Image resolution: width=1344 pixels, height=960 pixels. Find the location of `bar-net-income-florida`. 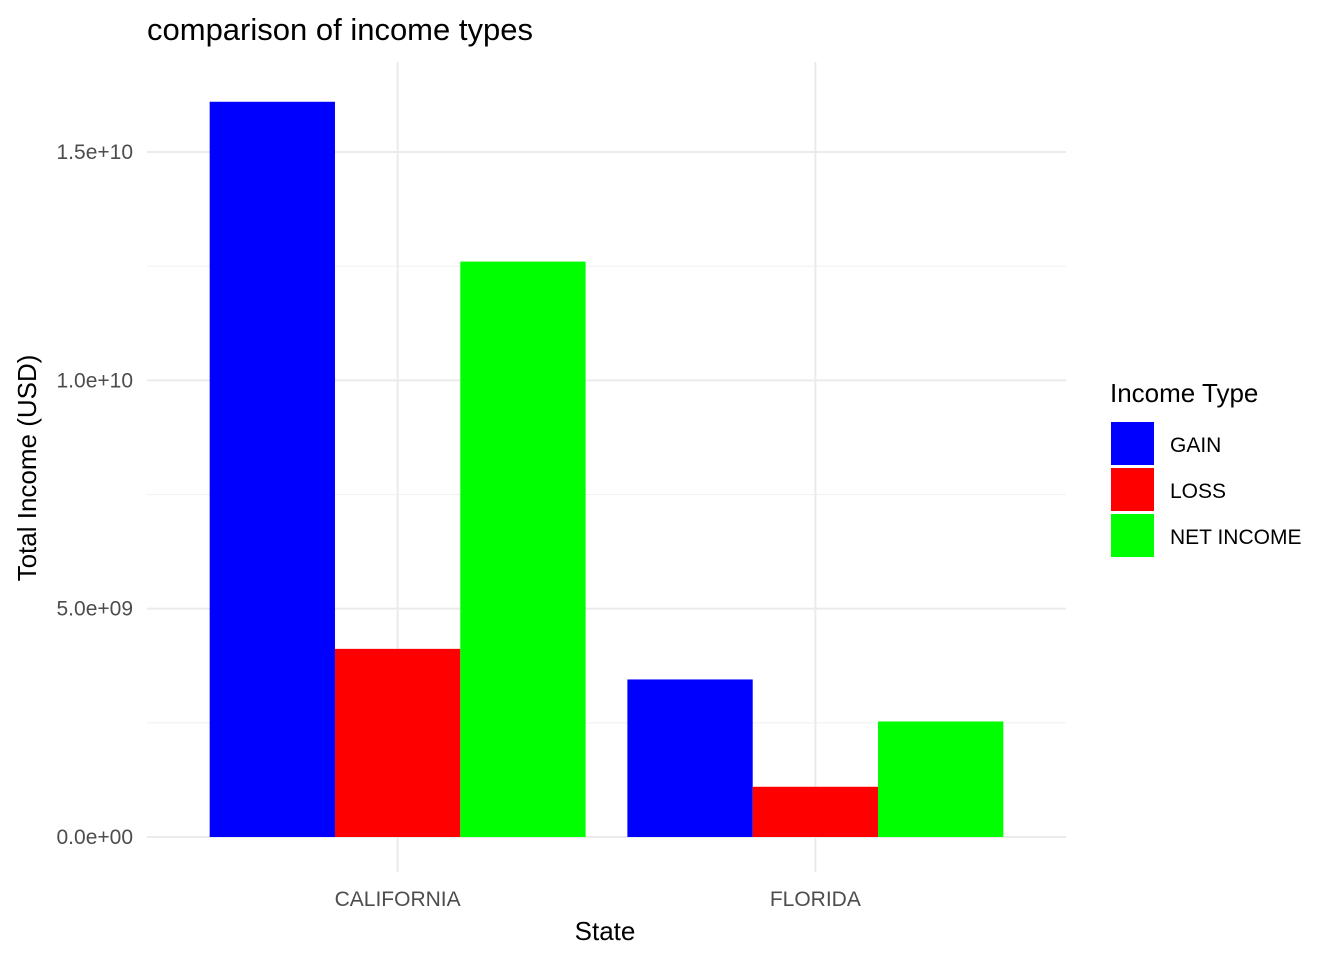

bar-net-income-florida is located at coordinates (941, 779).